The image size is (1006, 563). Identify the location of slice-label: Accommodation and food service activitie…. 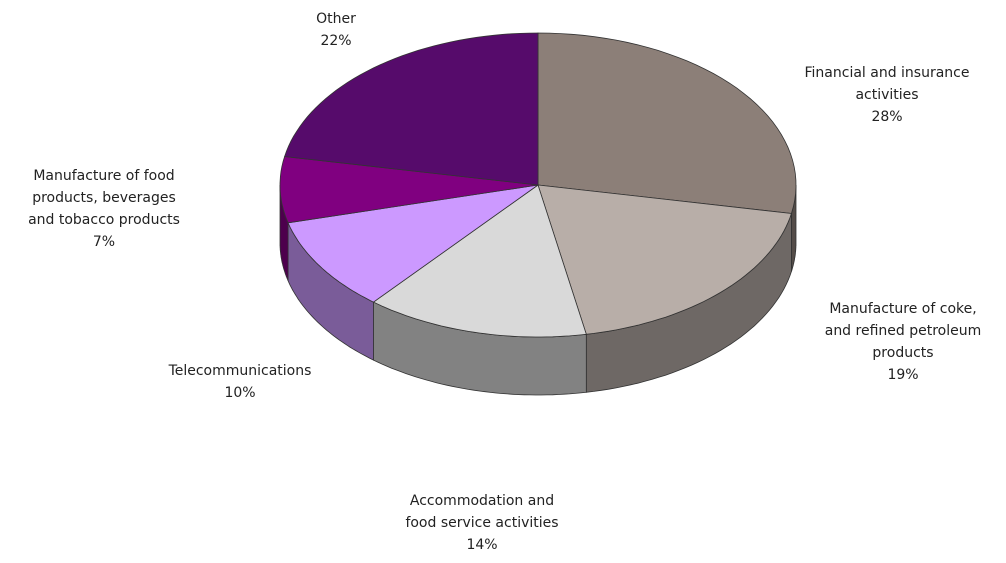
(482, 523).